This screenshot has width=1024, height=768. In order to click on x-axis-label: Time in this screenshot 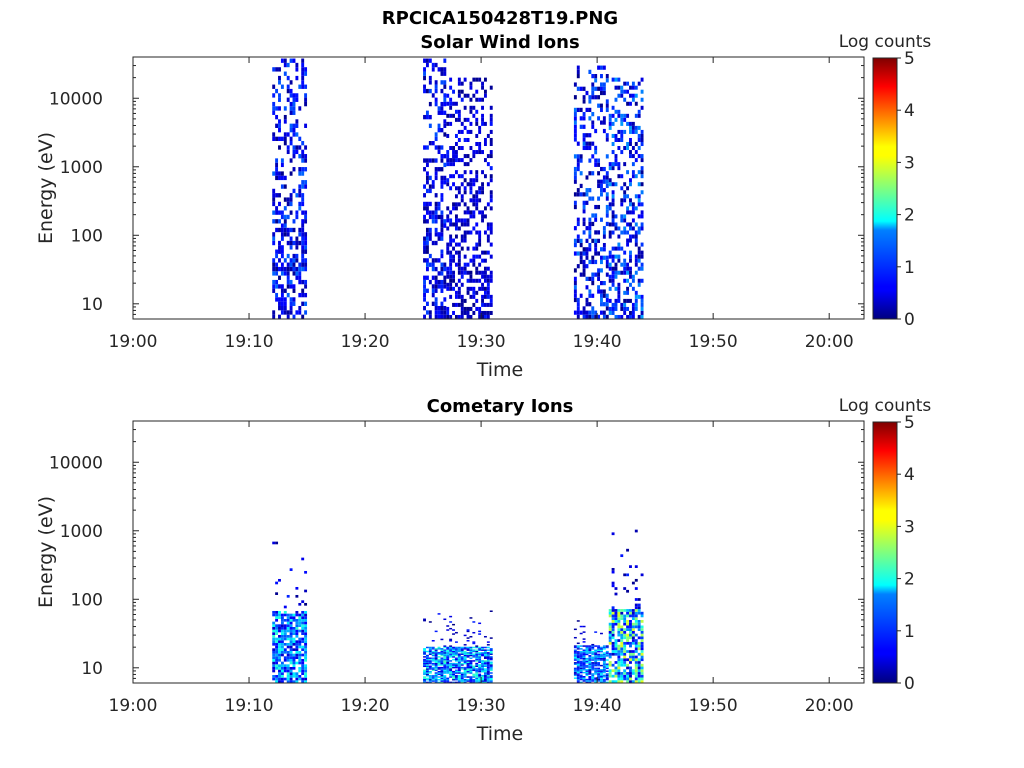, I will do `click(500, 370)`.